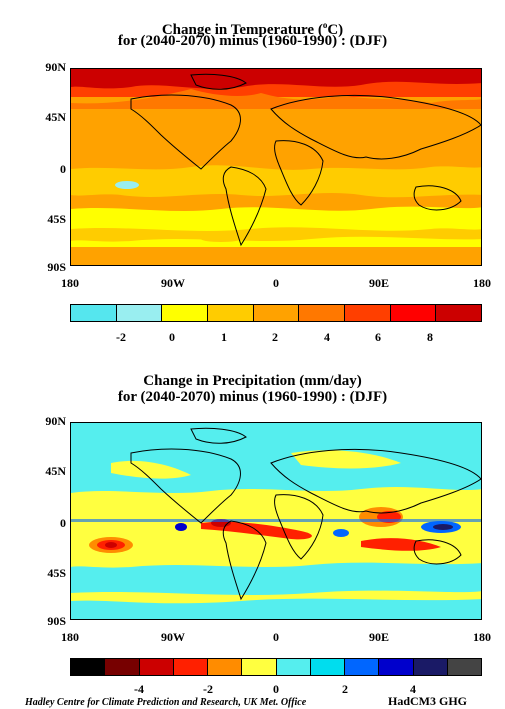 This screenshot has height=709, width=505. What do you see at coordinates (121, 337) in the screenshot?
I see `temperature-colorbar-tick: -2` at bounding box center [121, 337].